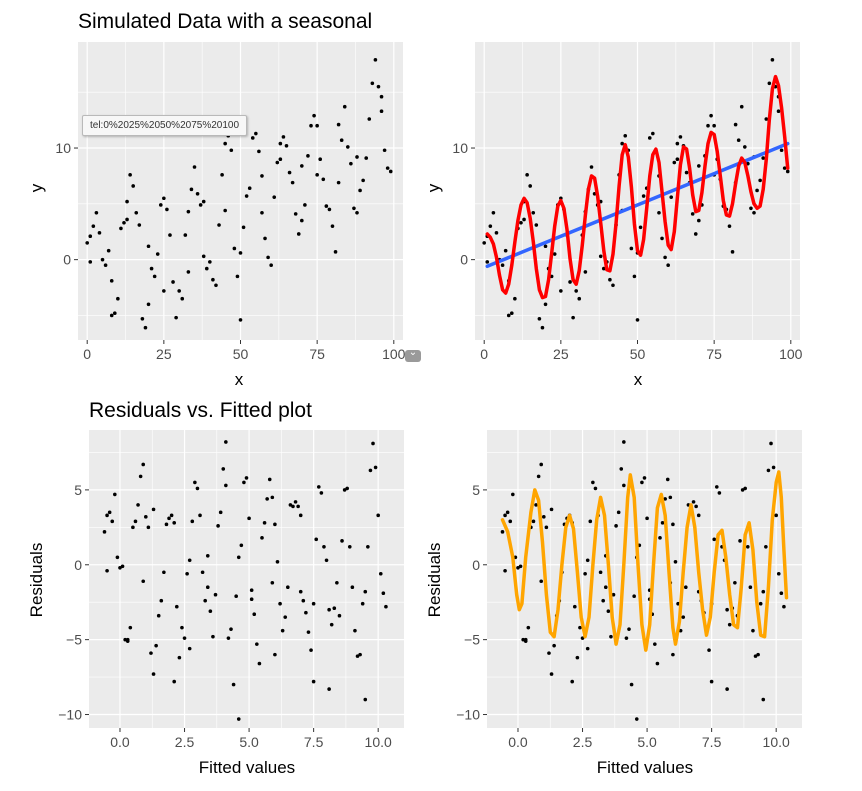 This screenshot has width=862, height=791. I want to click on y-tick-label: 5, so click(78, 490).